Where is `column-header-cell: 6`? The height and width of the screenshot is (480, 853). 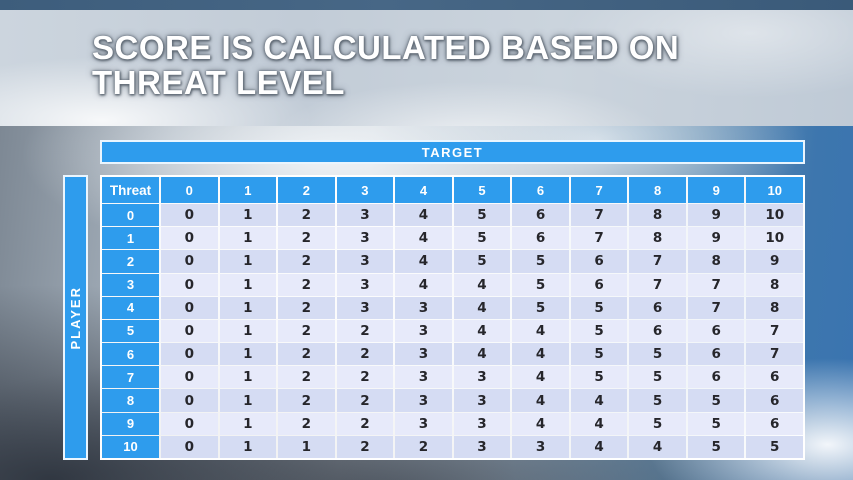 column-header-cell: 6 is located at coordinates (540, 190).